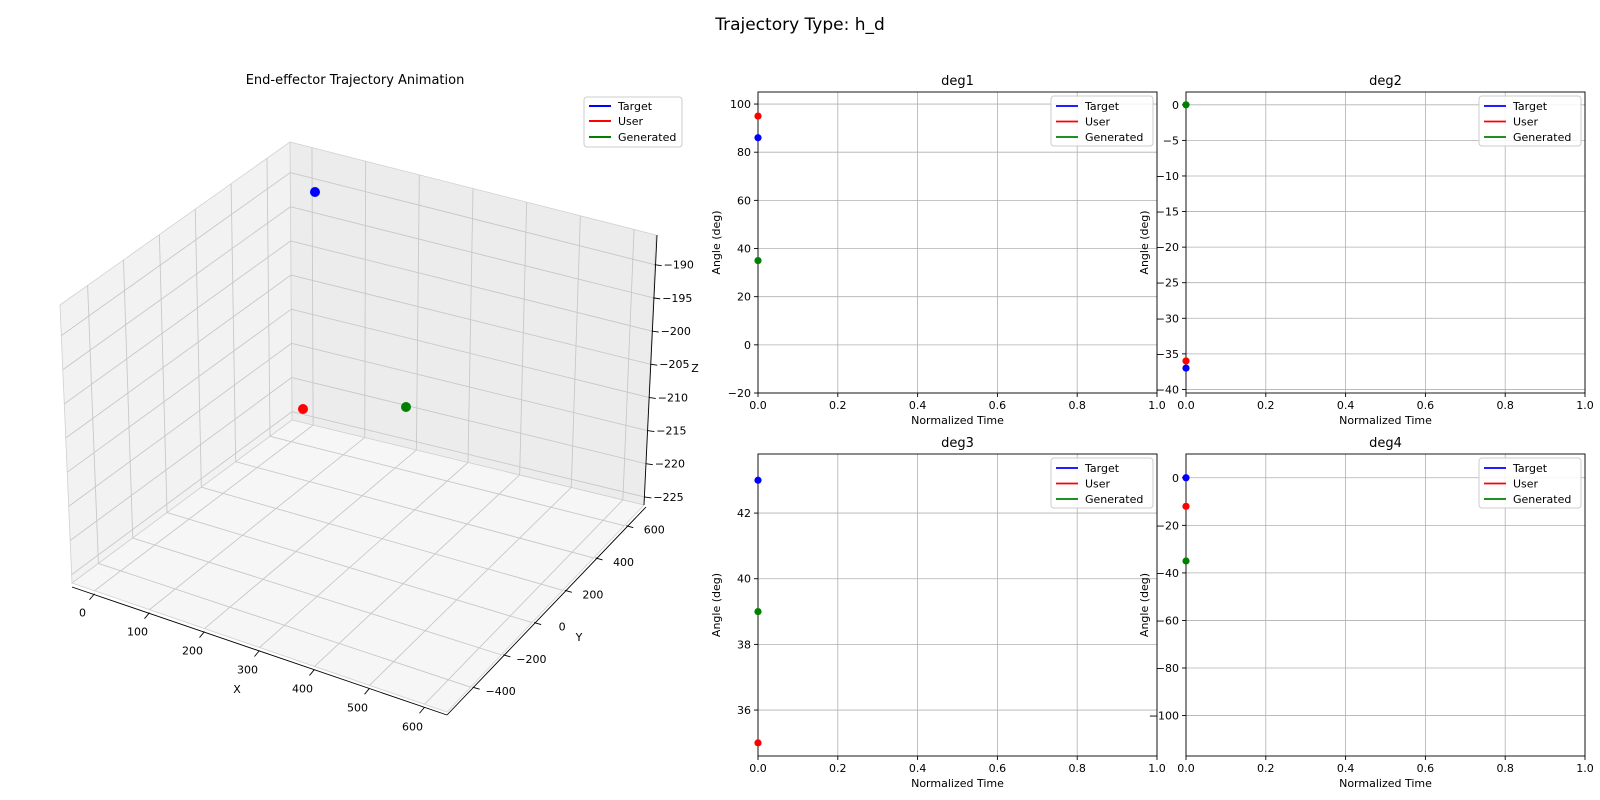 The width and height of the screenshot is (1600, 800). I want to click on deg3-point-user, so click(758, 743).